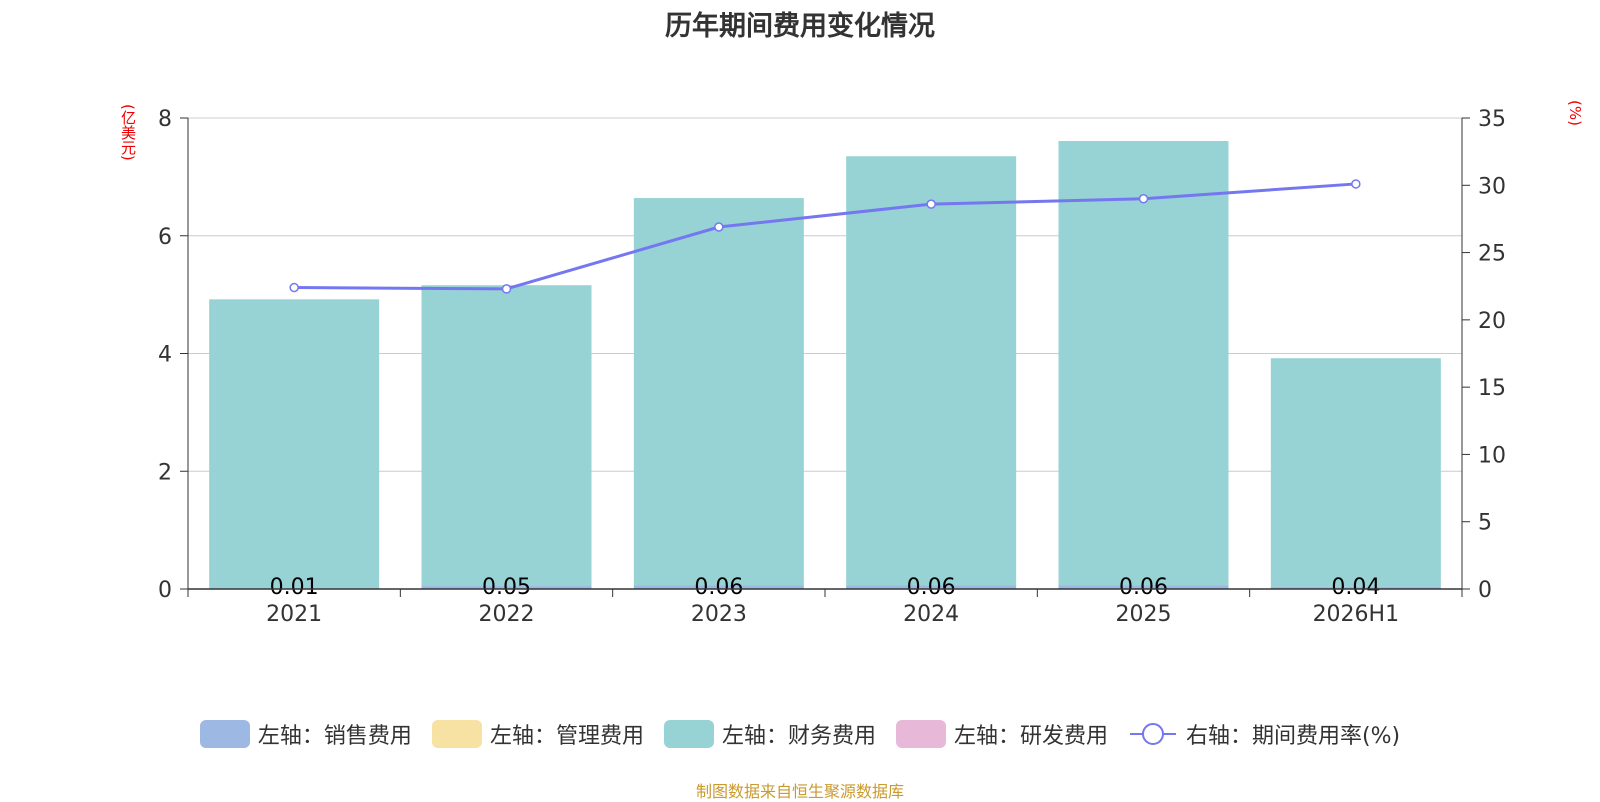 This screenshot has width=1600, height=802. Describe the element at coordinates (719, 614) in the screenshot. I see `x-axis-tick-label: 2023` at that location.